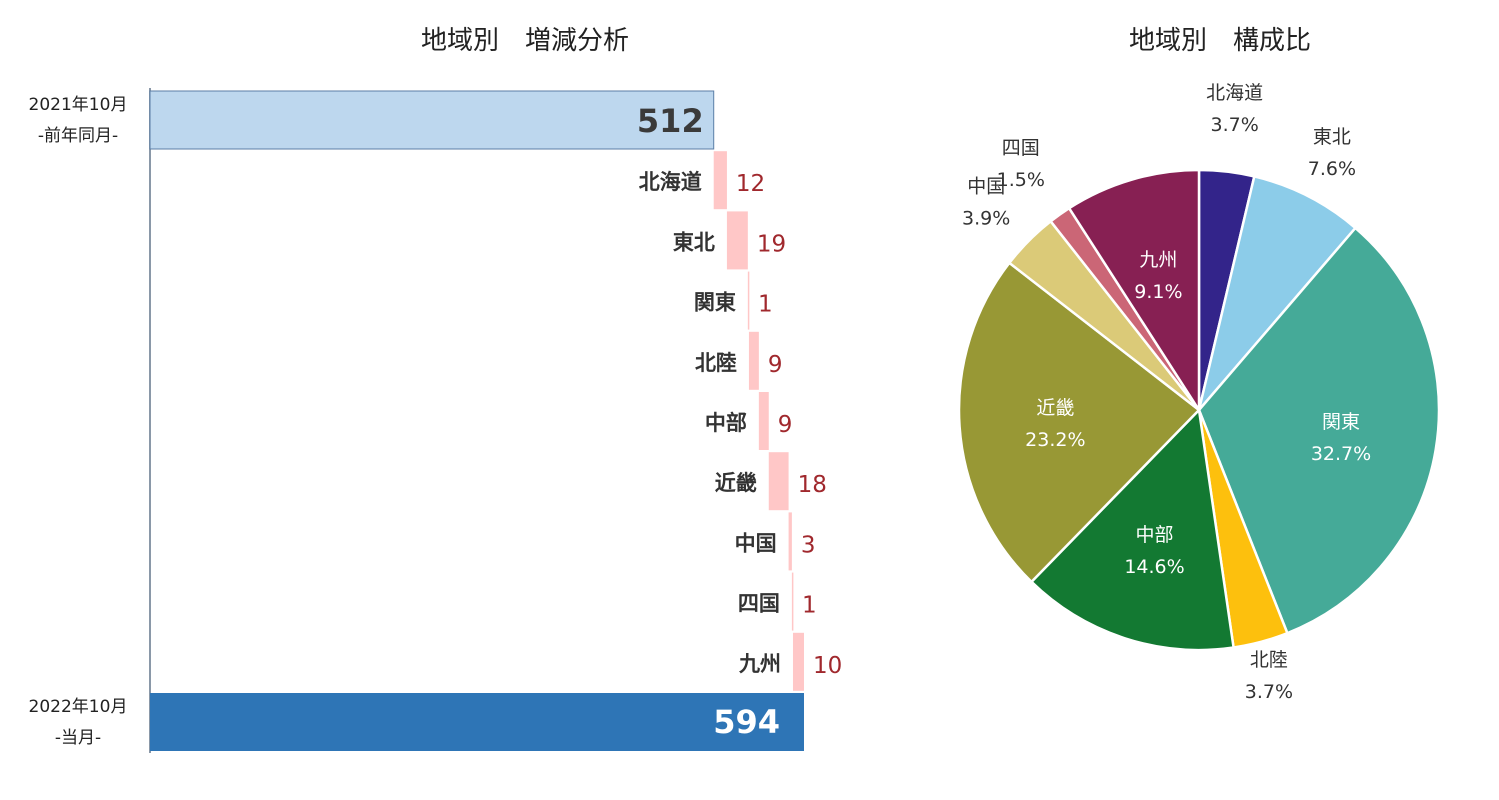 Image resolution: width=1499 pixels, height=800 pixels. I want to click on pie-label-name-7: 中国, so click(986, 187).